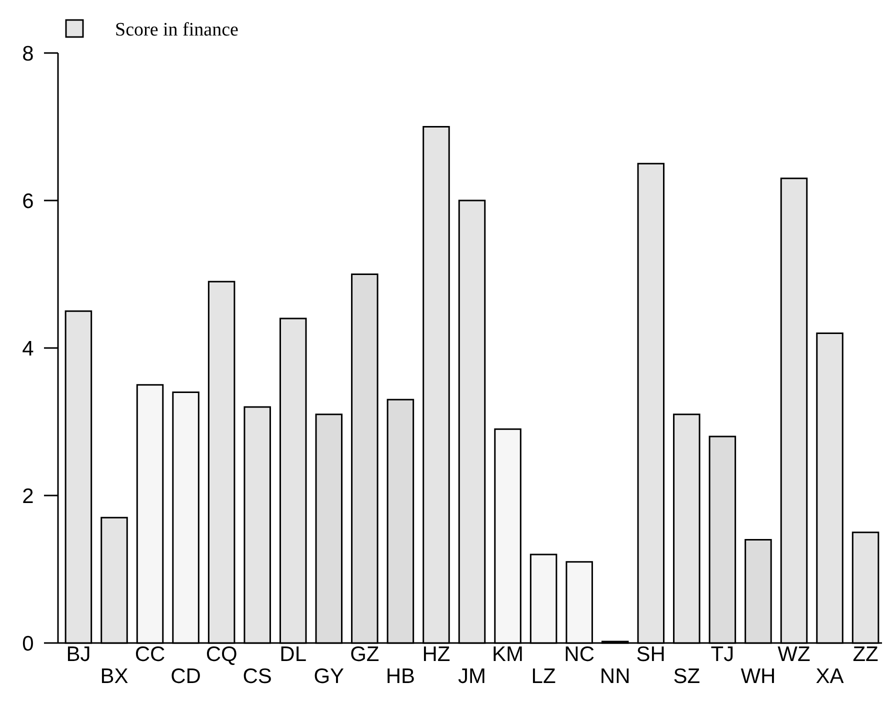 The height and width of the screenshot is (706, 896). I want to click on x-tick-label: BJ, so click(78, 654).